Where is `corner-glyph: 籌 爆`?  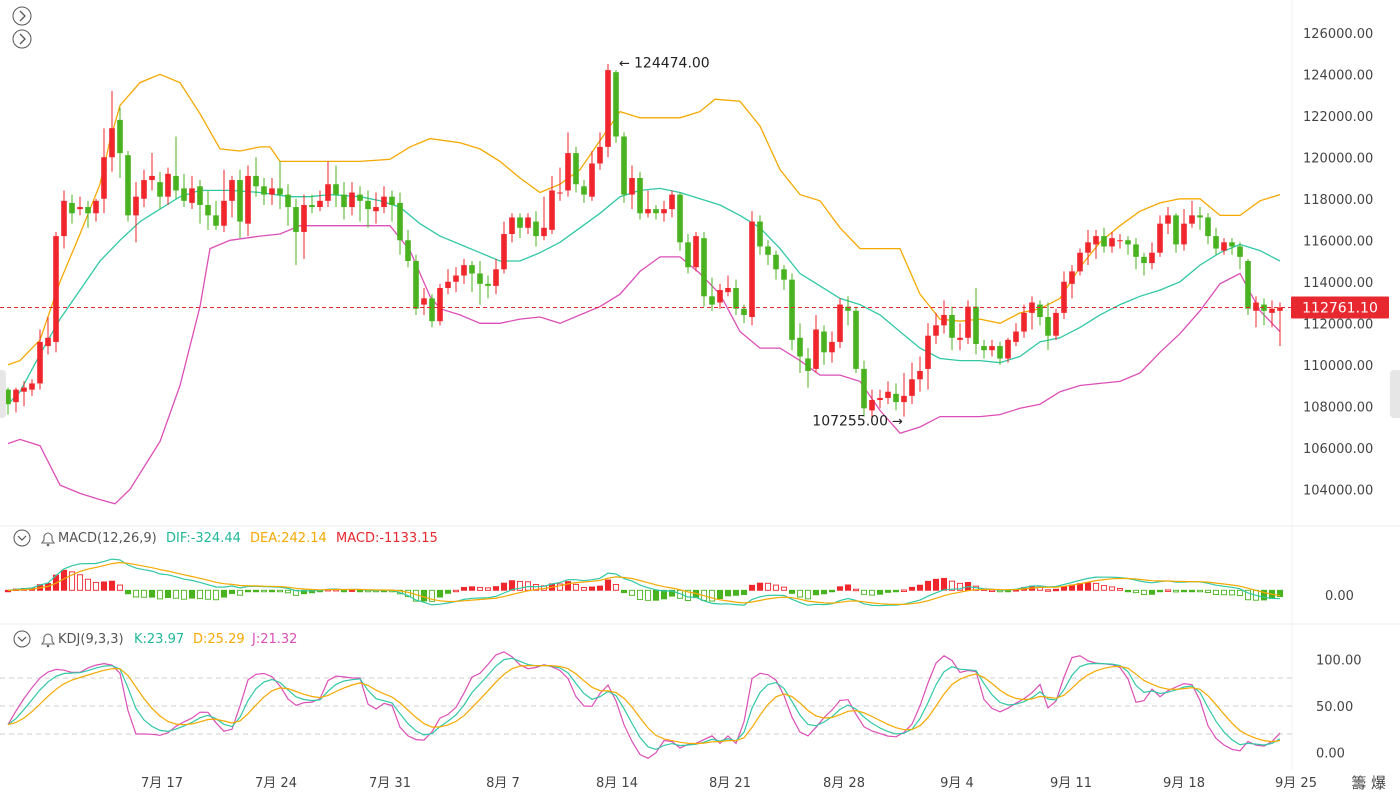 corner-glyph: 籌 爆 is located at coordinates (1368, 783).